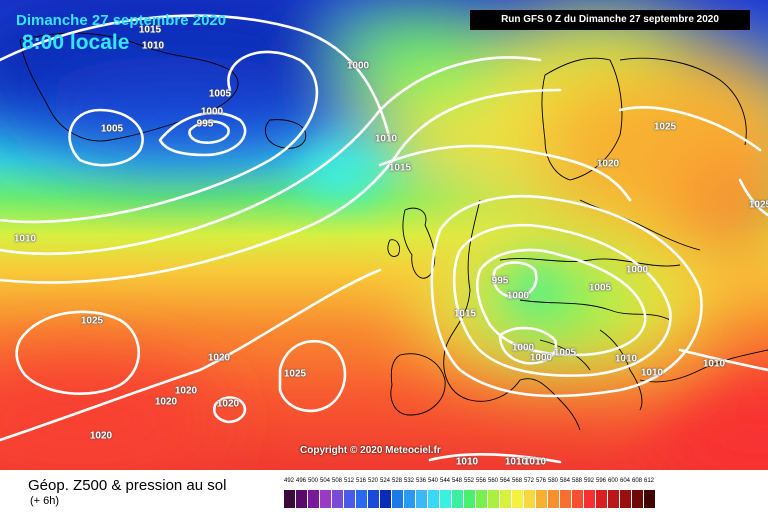 This screenshot has height=512, width=768. I want to click on legend-tick-label: 588, so click(576, 481).